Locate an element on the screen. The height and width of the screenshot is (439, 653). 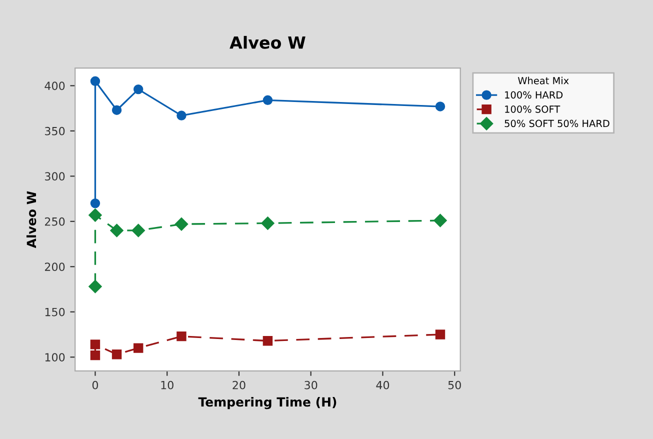
x-tick-label: 10 is located at coordinates (167, 385).